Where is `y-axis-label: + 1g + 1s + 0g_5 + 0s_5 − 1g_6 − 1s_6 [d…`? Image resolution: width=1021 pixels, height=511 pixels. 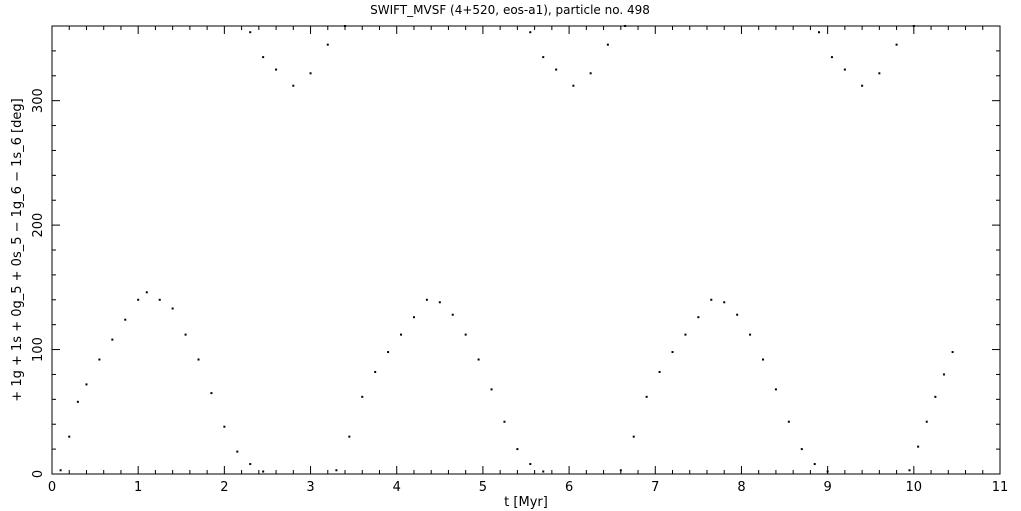 y-axis-label: + 1g + 1s + 0g_5 + 0s_5 − 1g_6 − 1s_6 [d… is located at coordinates (17, 249).